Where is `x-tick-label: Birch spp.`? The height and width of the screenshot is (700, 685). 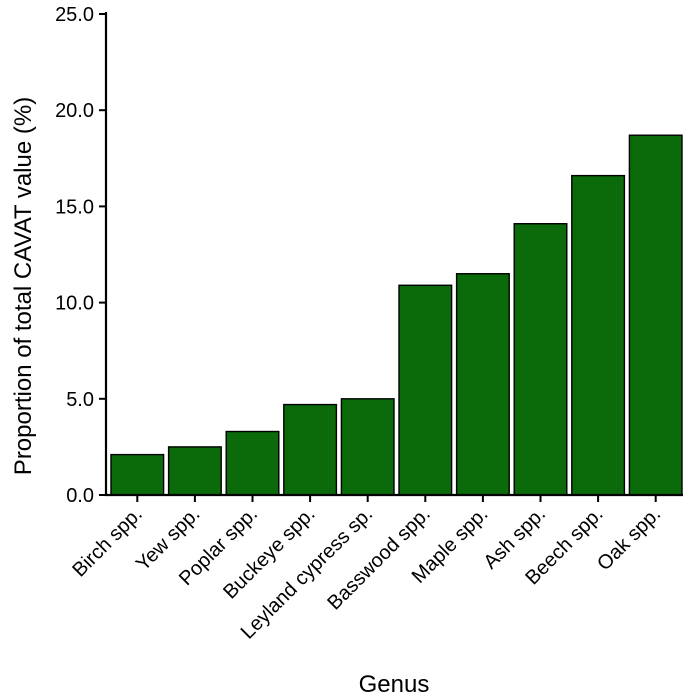
x-tick-label: Birch spp. is located at coordinates (107, 542).